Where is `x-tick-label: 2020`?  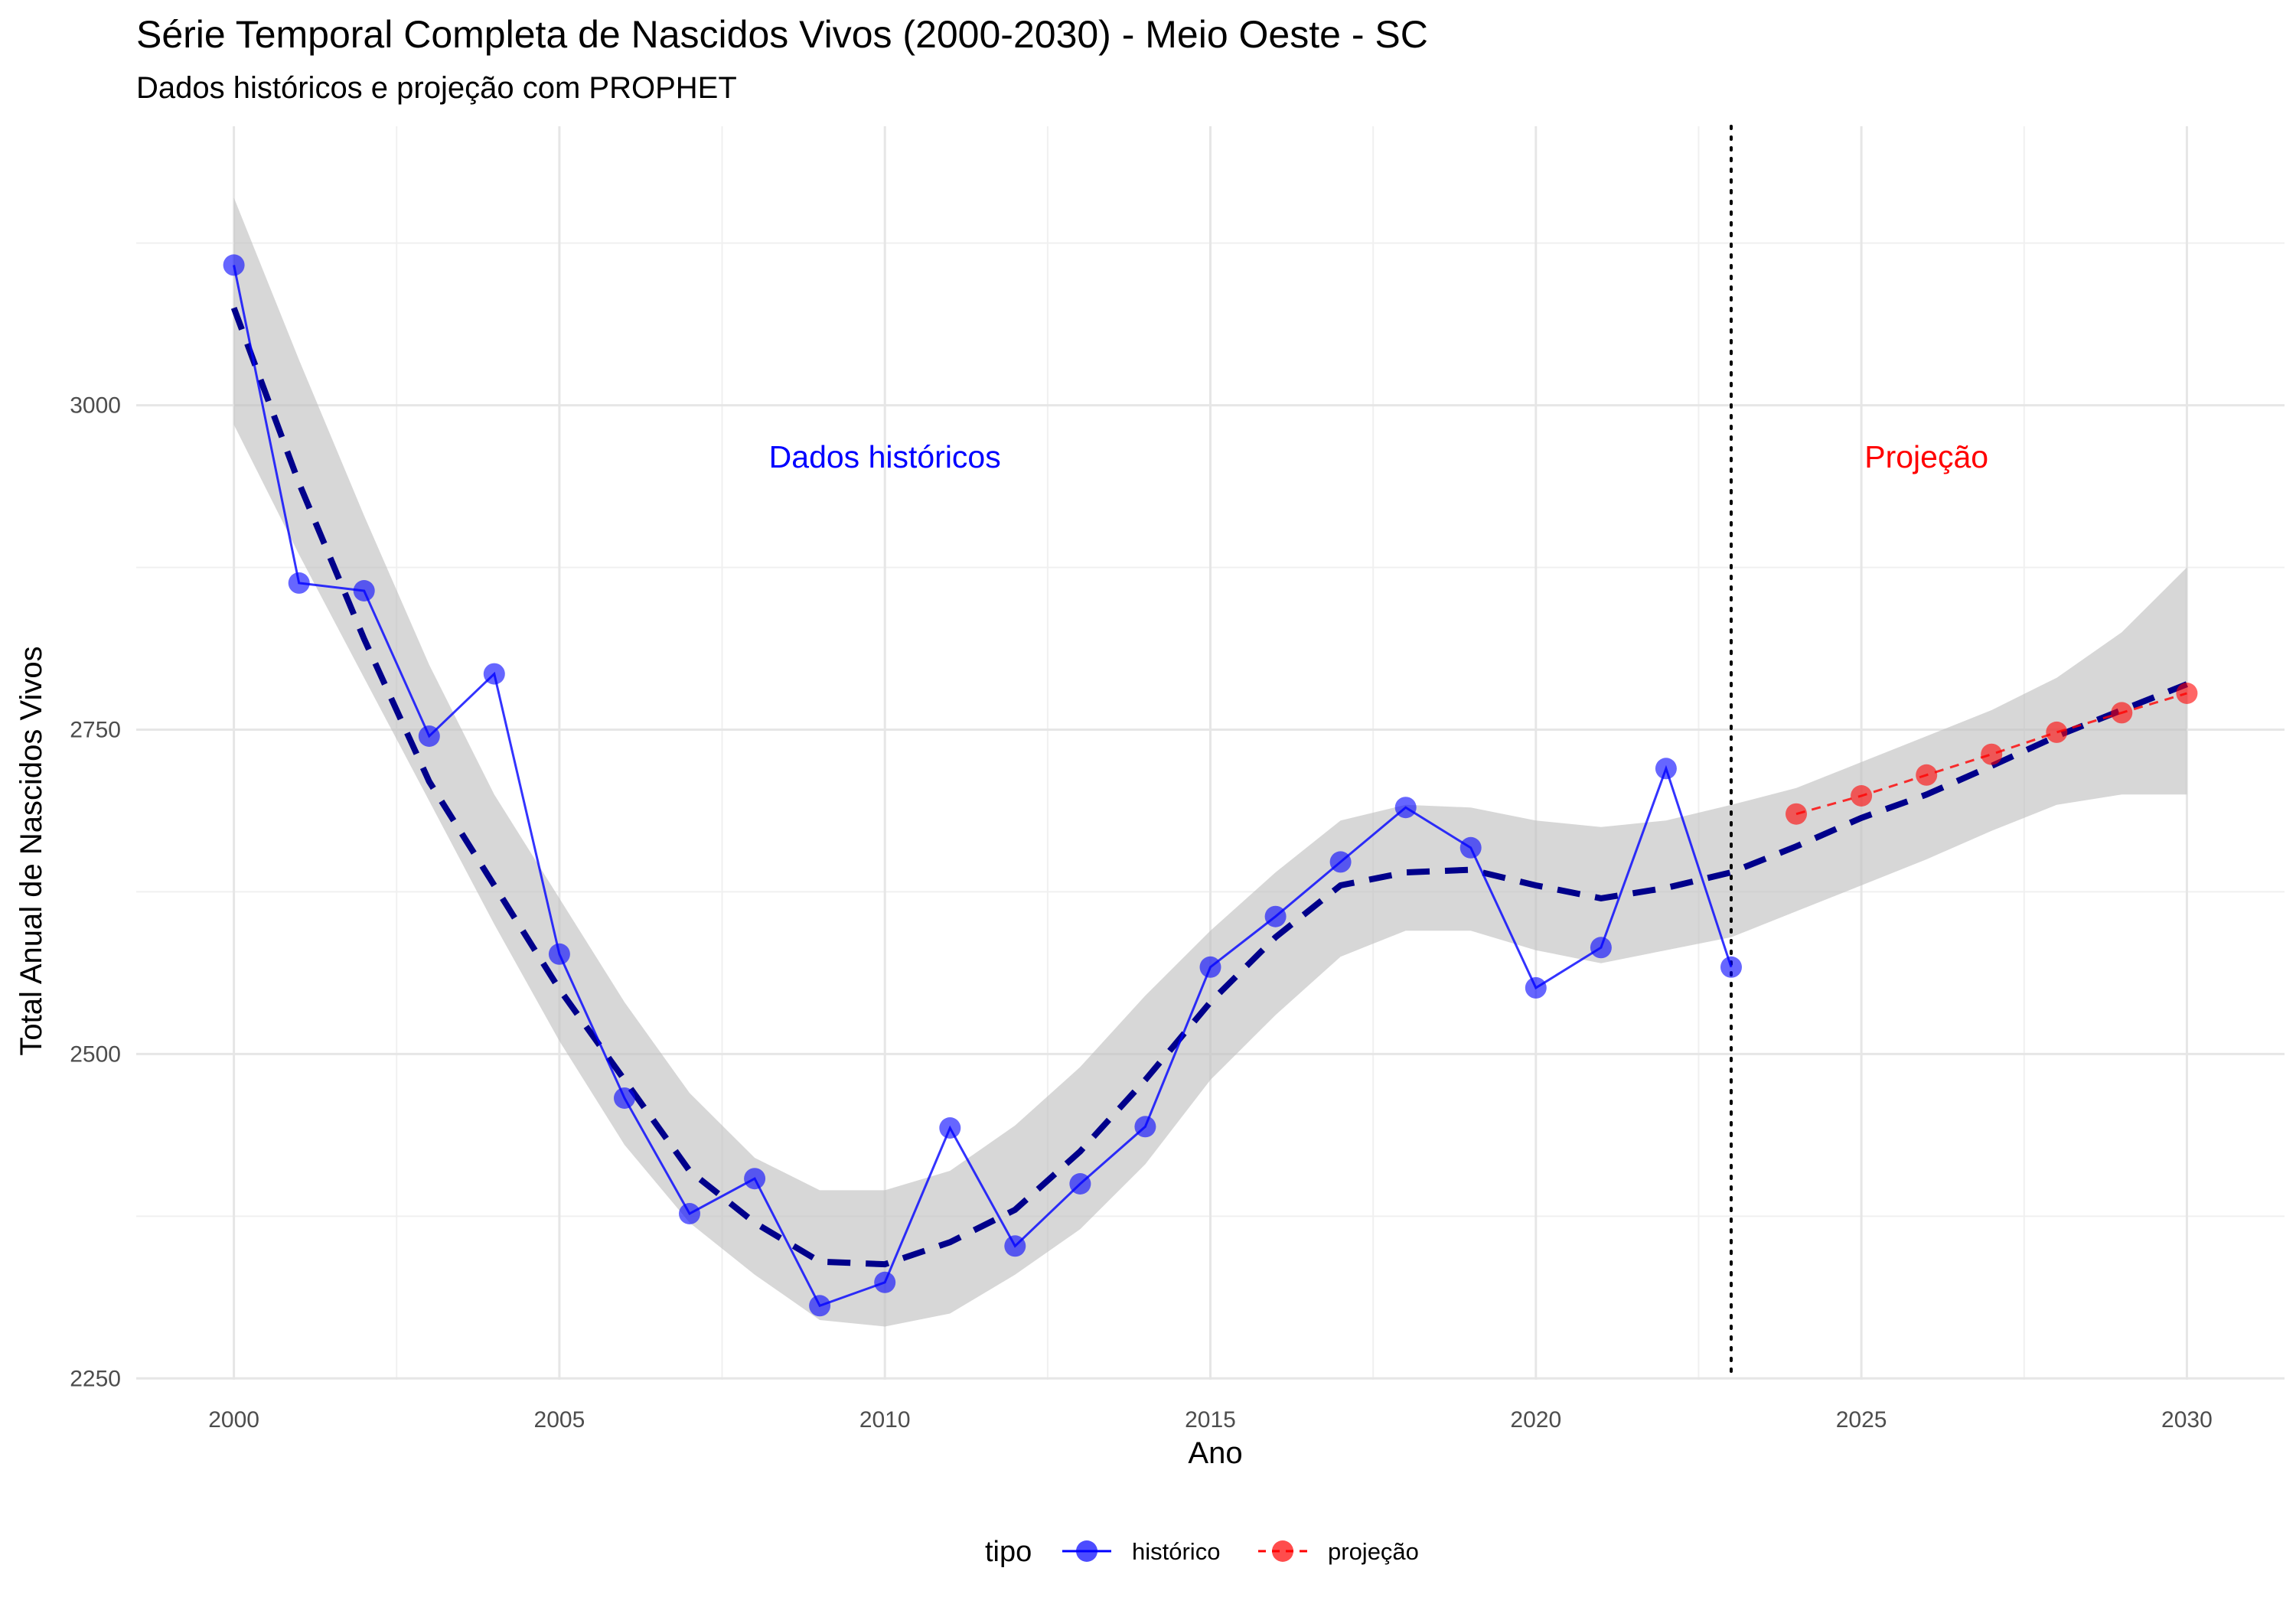
x-tick-label: 2020 is located at coordinates (1535, 1420).